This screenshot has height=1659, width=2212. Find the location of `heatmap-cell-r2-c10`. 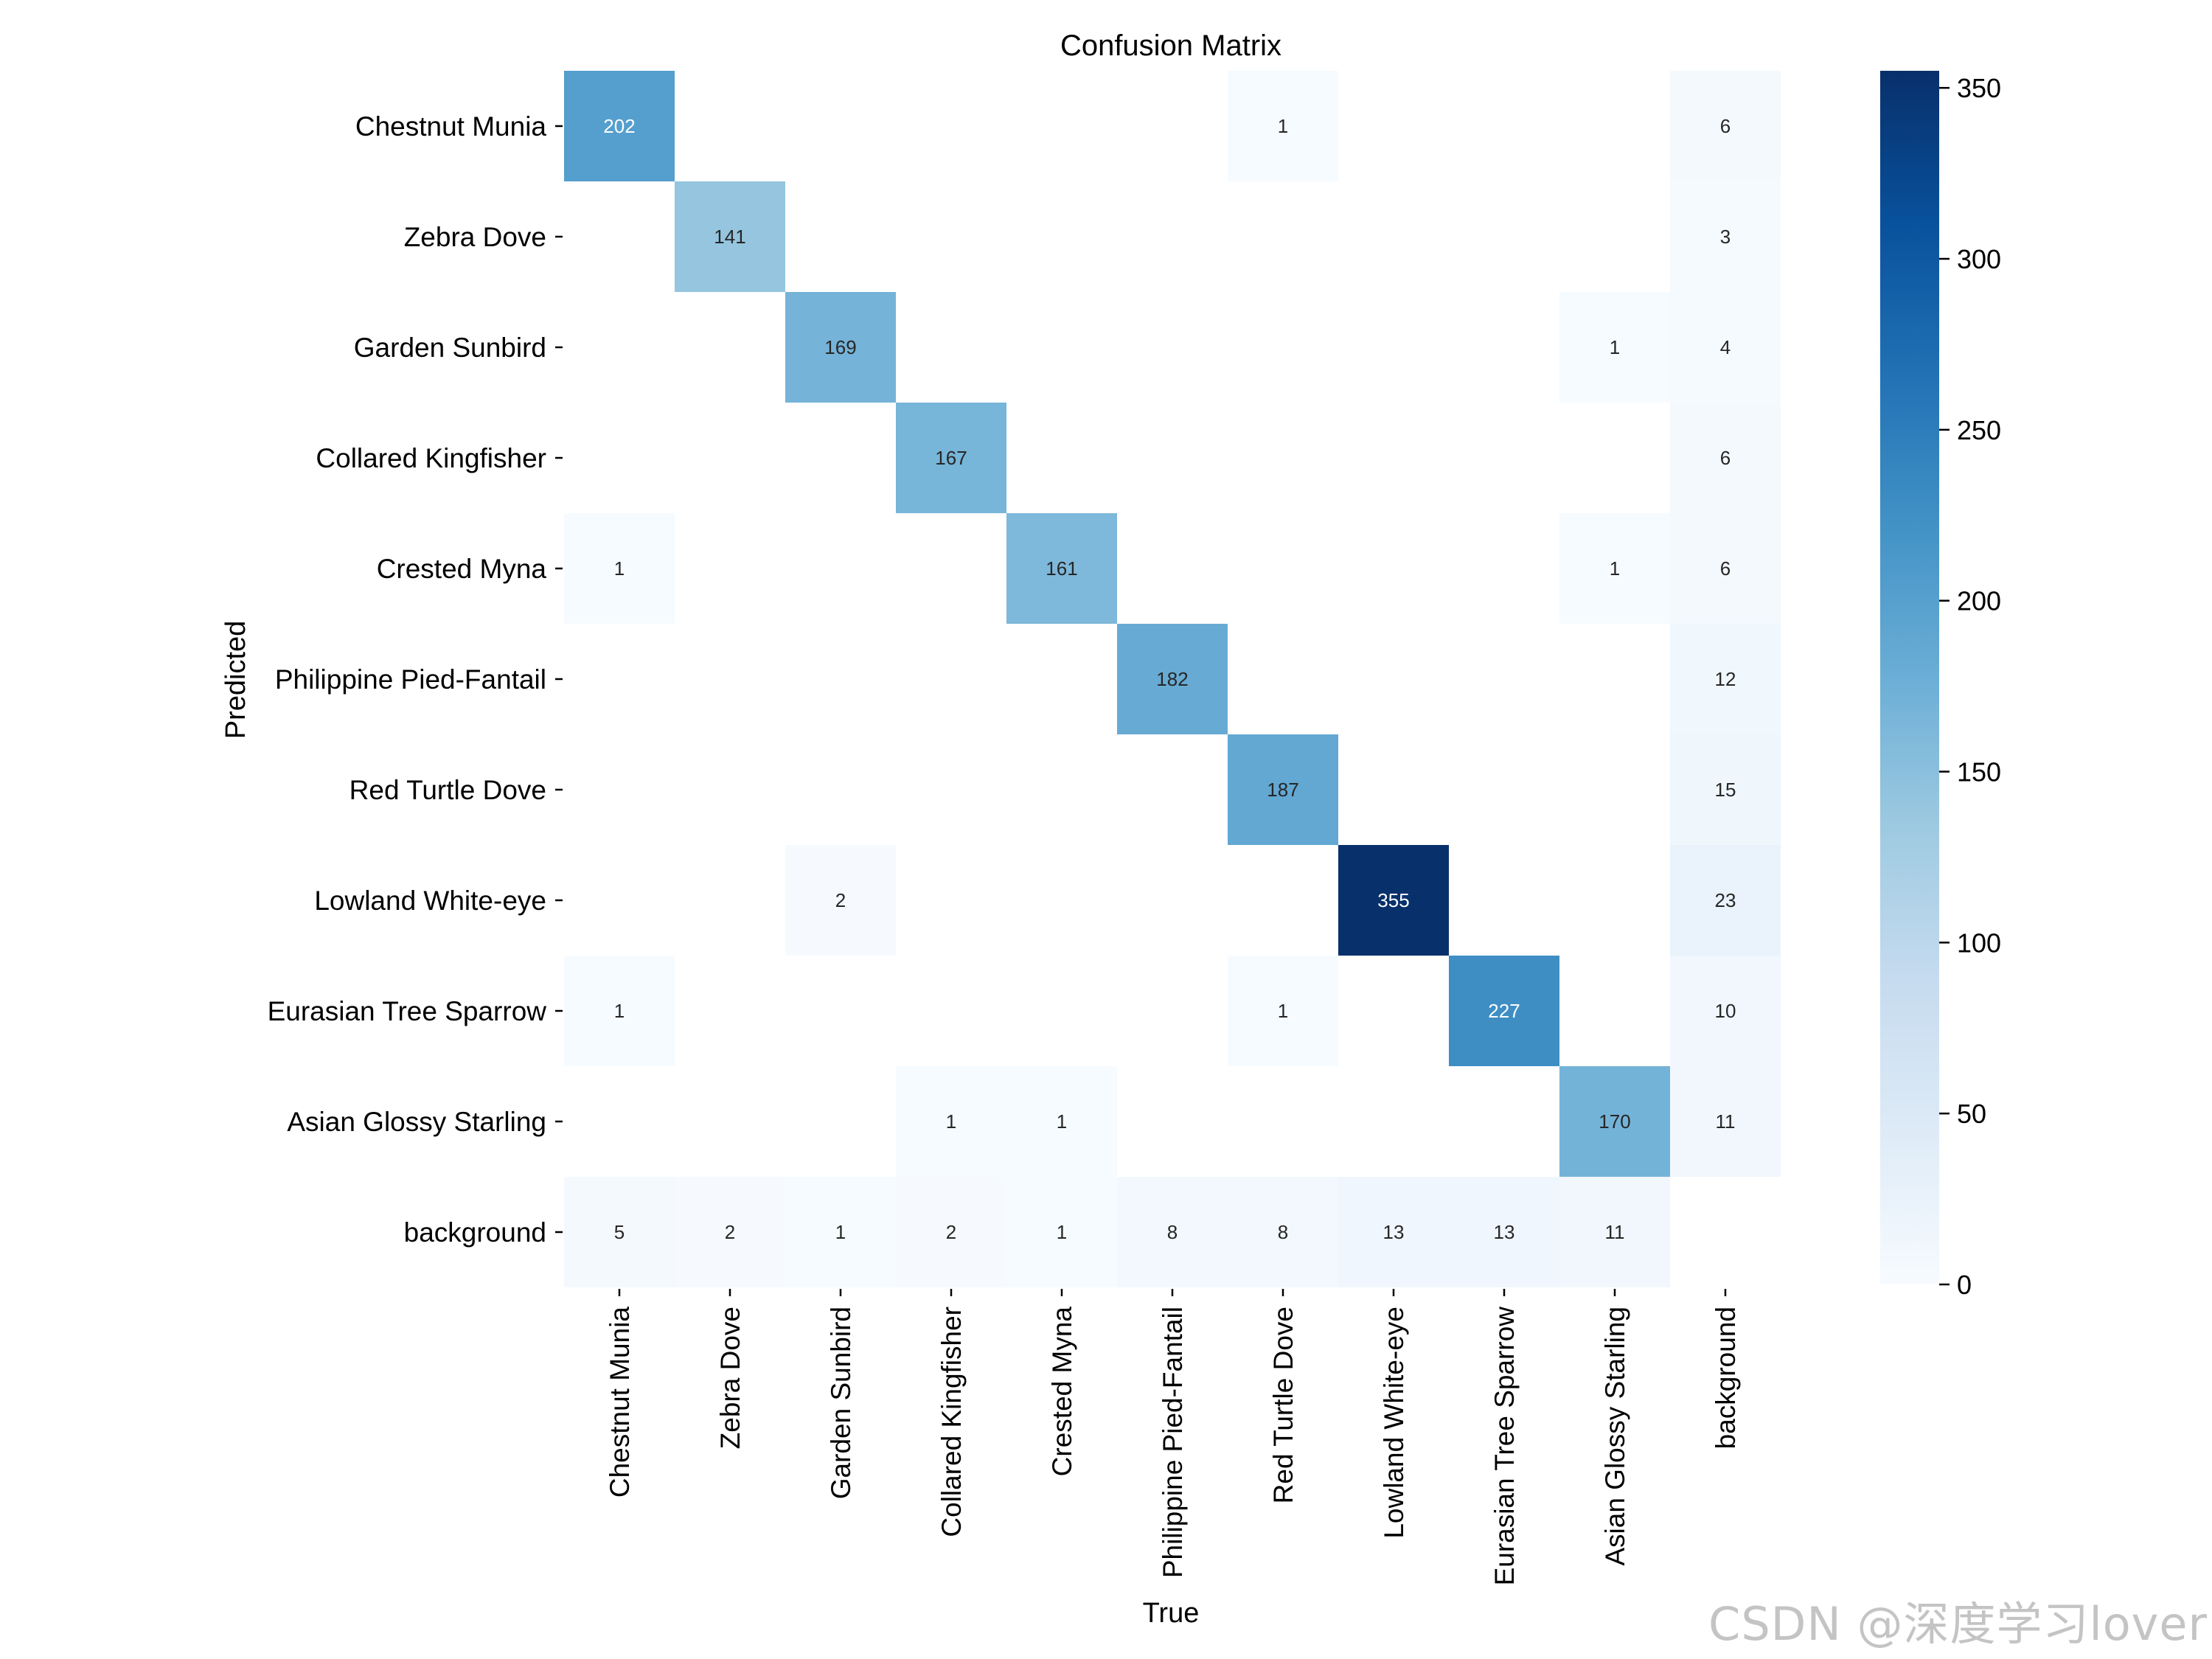

heatmap-cell-r2-c10 is located at coordinates (1725, 347).